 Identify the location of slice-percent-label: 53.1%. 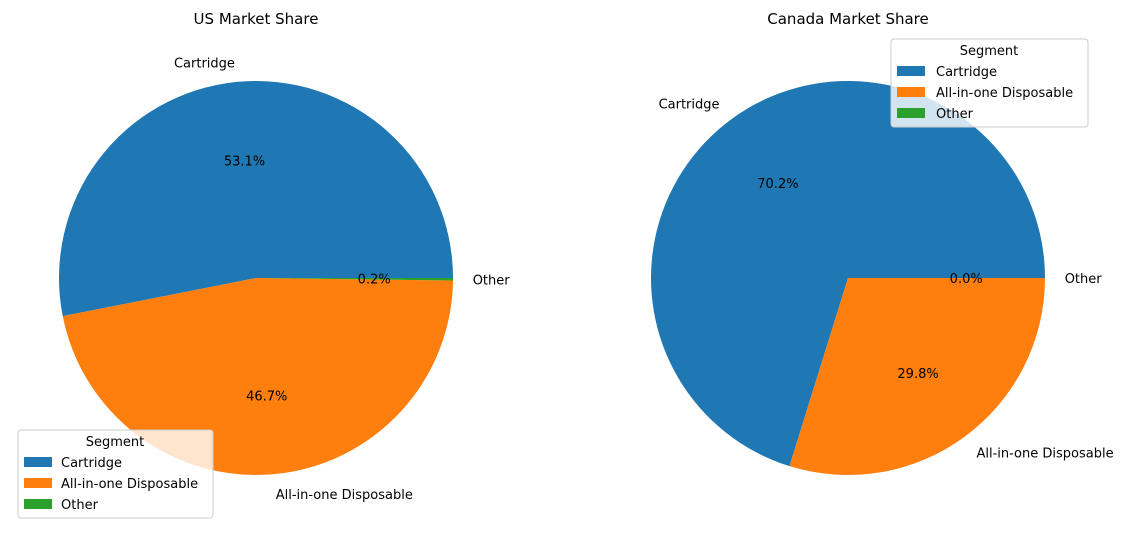
(244, 161).